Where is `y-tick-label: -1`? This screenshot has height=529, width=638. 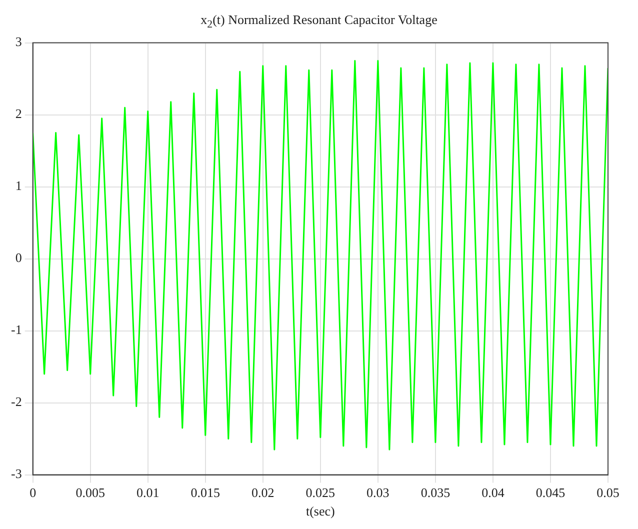 y-tick-label: -1 is located at coordinates (16, 330).